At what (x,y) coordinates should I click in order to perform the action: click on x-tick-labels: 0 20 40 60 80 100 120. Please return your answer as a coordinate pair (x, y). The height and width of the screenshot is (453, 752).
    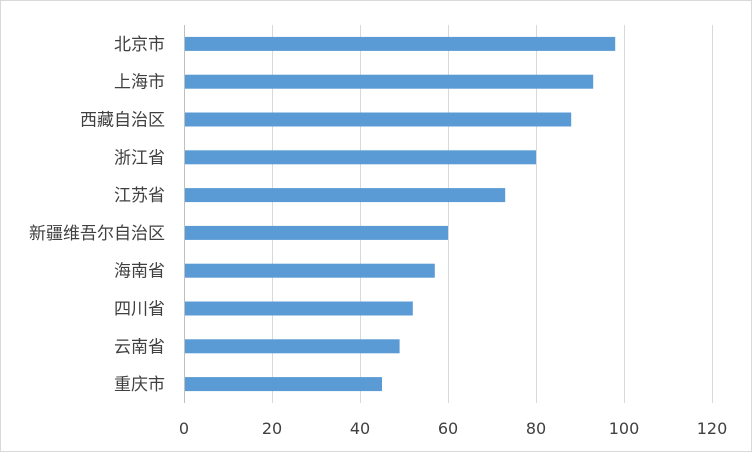
    Looking at the image, I should click on (453, 428).